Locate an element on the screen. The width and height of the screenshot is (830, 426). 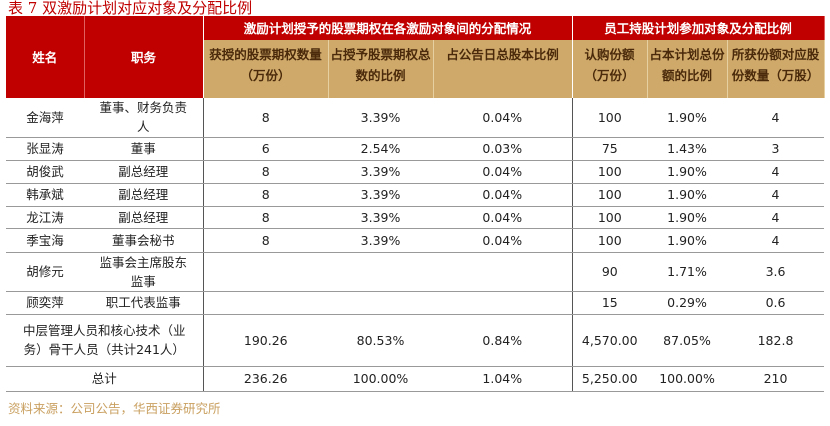
table-cell: 1.71% is located at coordinates (687, 272).